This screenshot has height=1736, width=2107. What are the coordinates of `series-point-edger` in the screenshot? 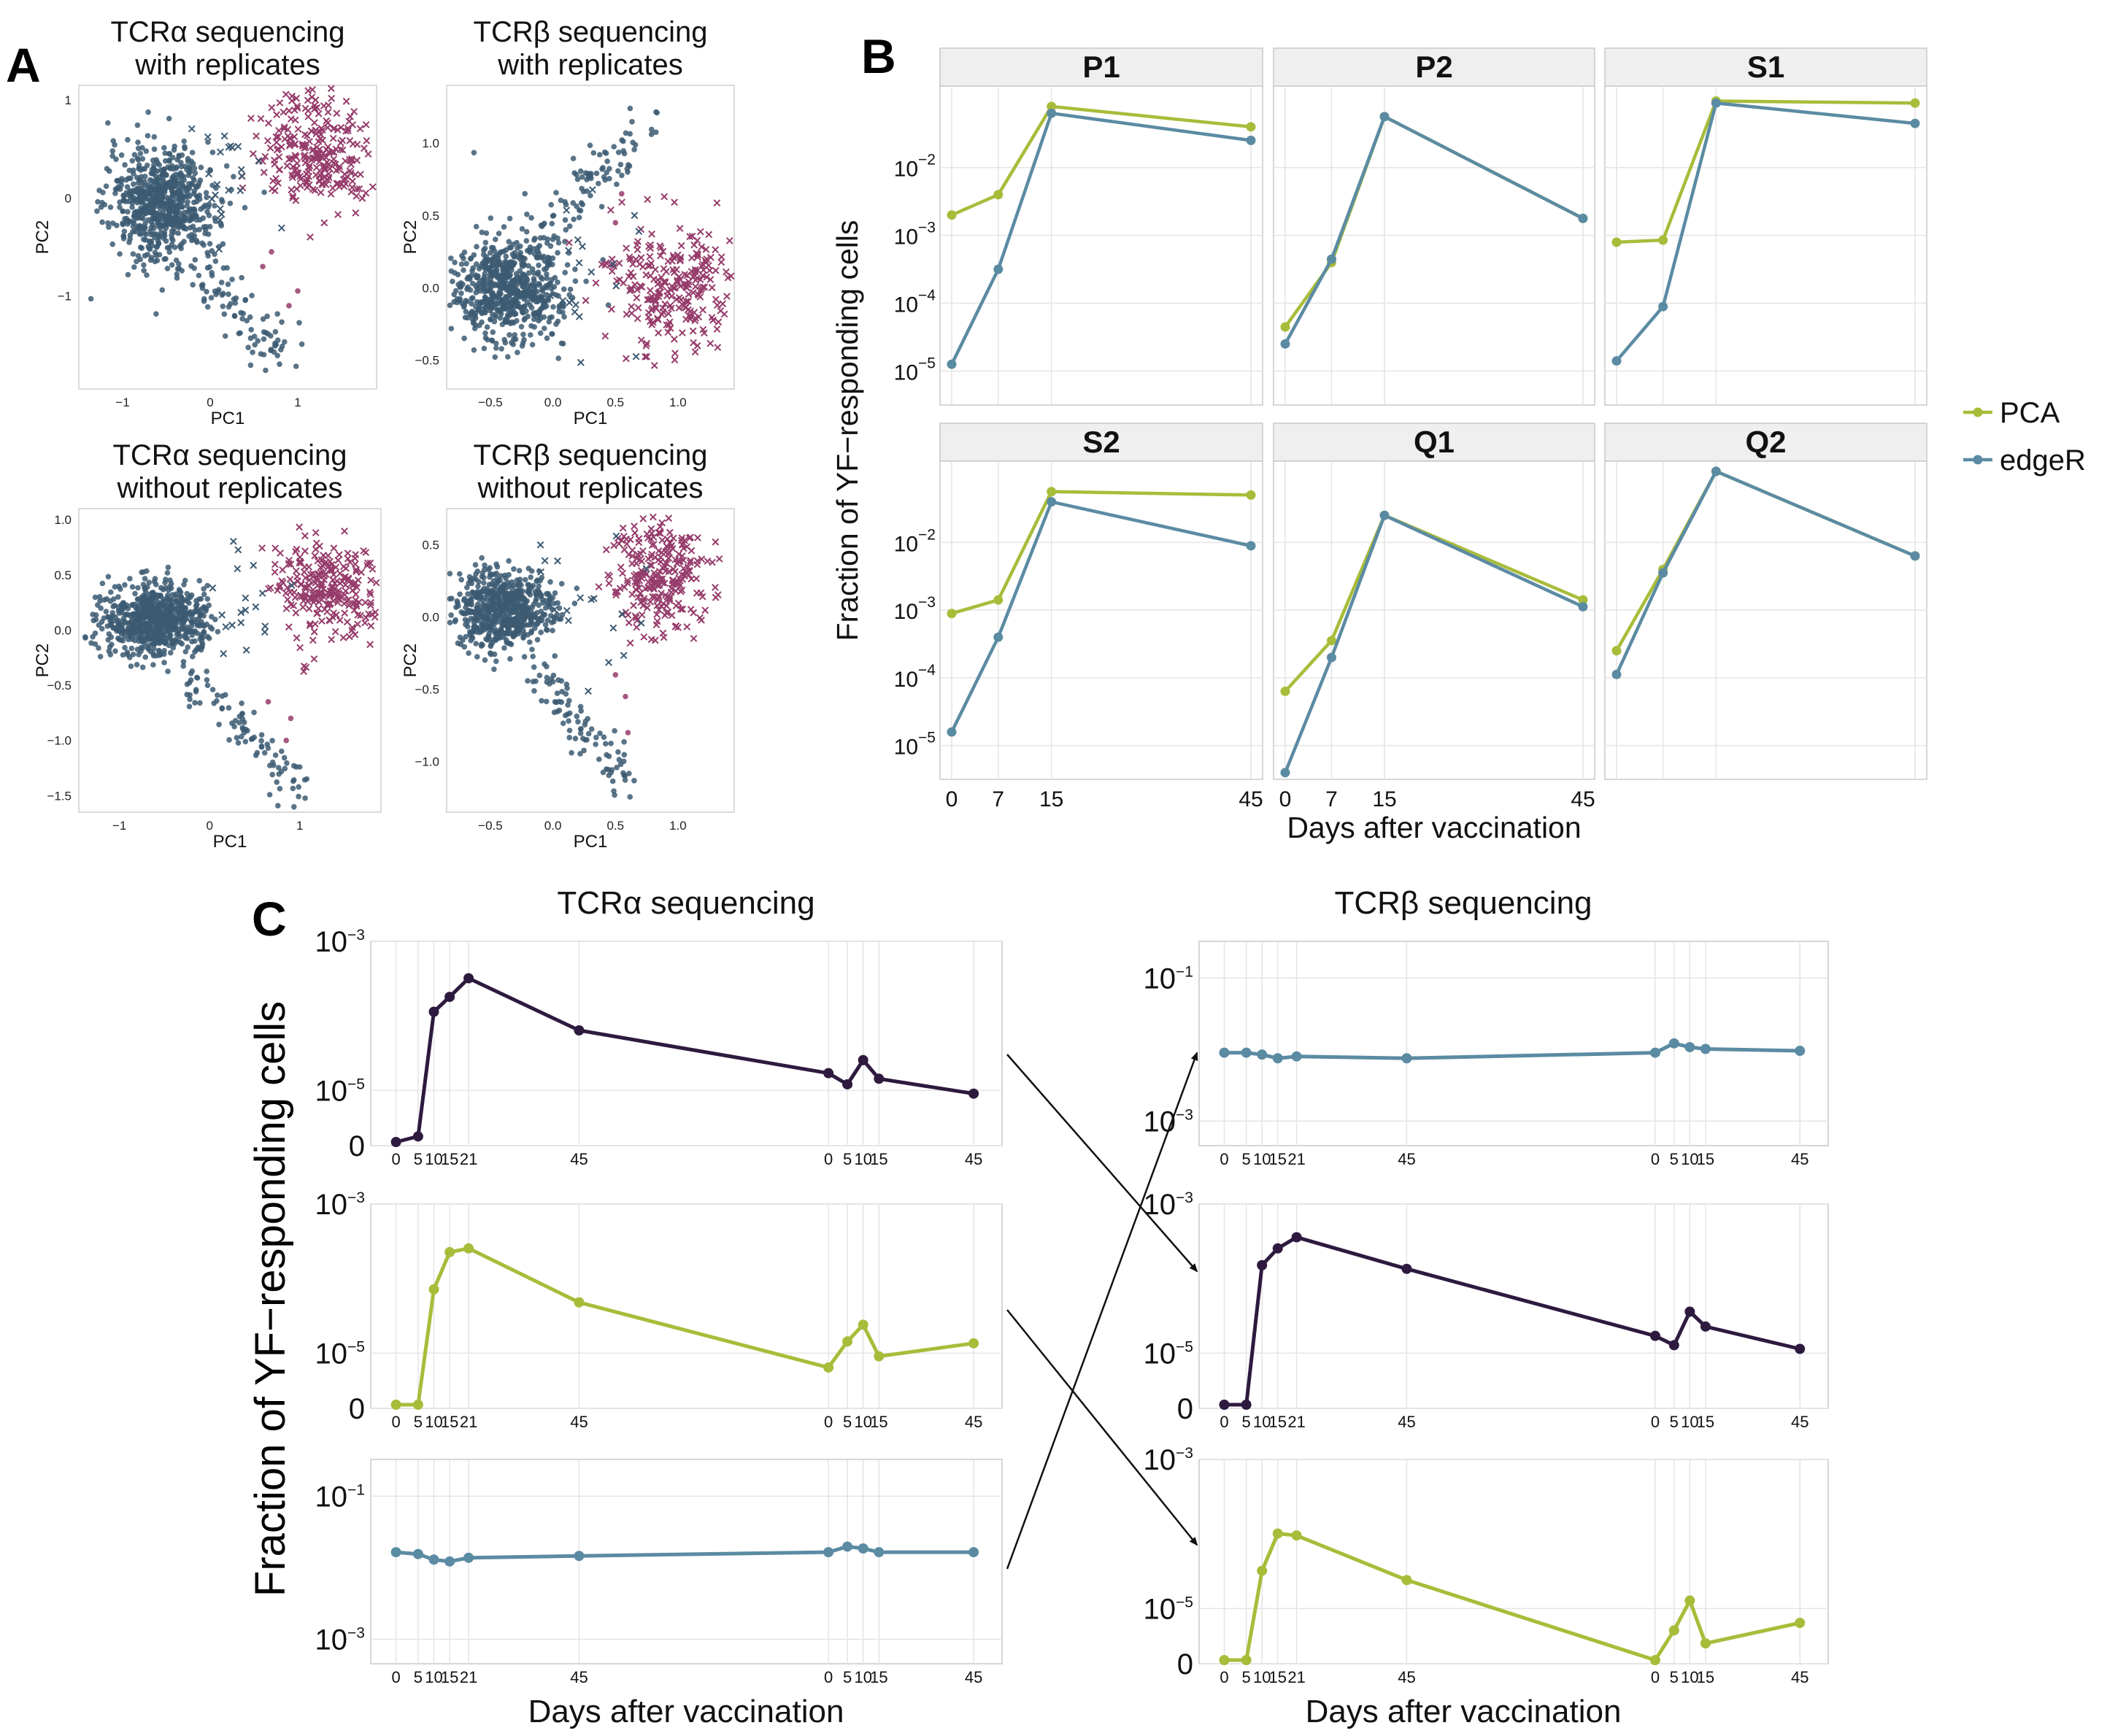 It's located at (1915, 123).